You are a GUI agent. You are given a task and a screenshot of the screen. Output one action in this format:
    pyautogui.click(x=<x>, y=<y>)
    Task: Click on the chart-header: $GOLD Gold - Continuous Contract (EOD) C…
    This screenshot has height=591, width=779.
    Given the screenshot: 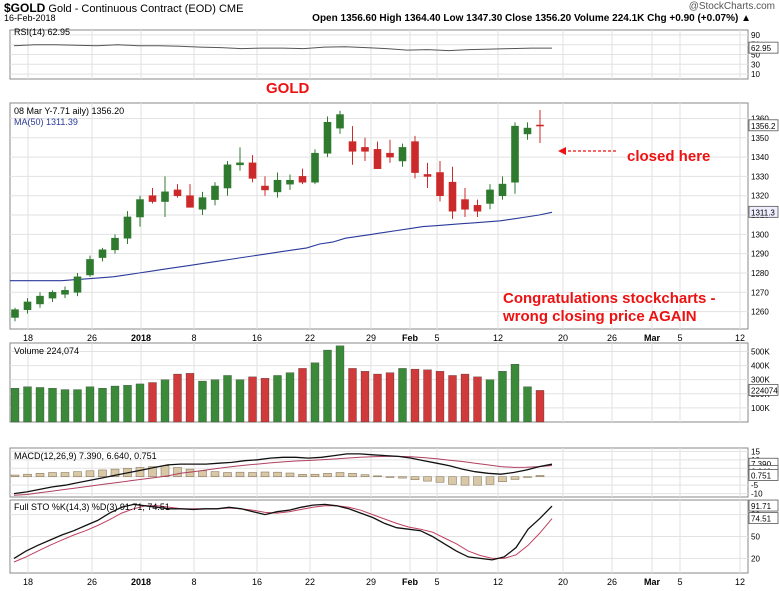 What is the action you would take?
    pyautogui.click(x=389, y=13)
    